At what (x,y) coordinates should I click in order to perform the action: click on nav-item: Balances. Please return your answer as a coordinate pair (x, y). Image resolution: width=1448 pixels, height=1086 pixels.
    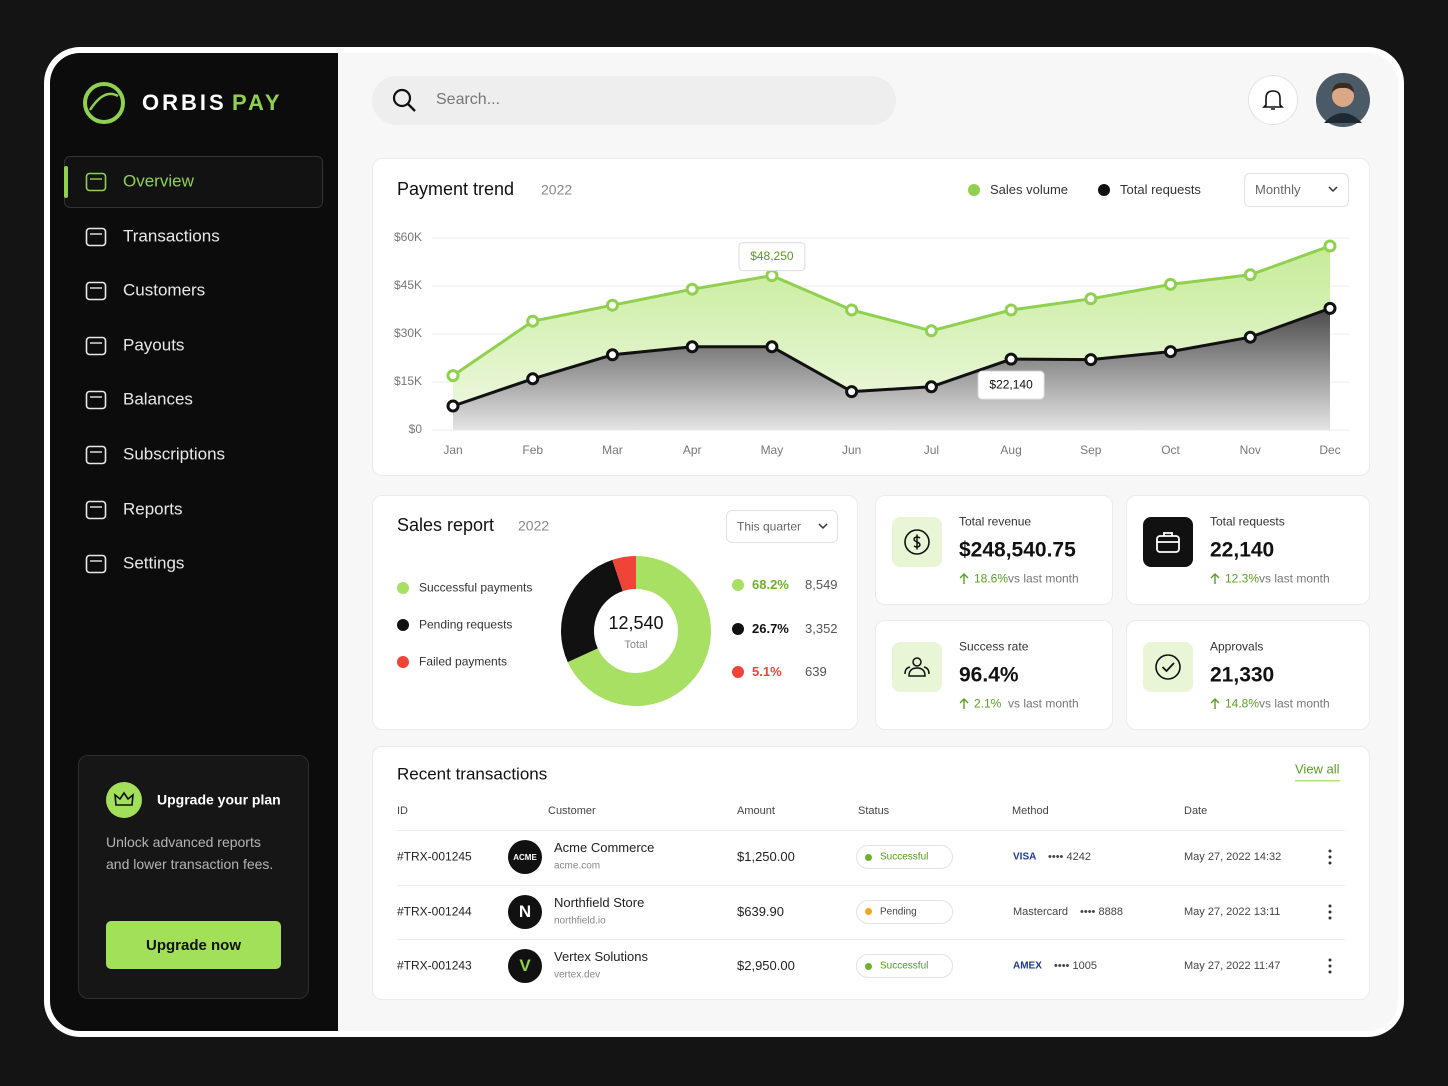
    Looking at the image, I should click on (158, 400).